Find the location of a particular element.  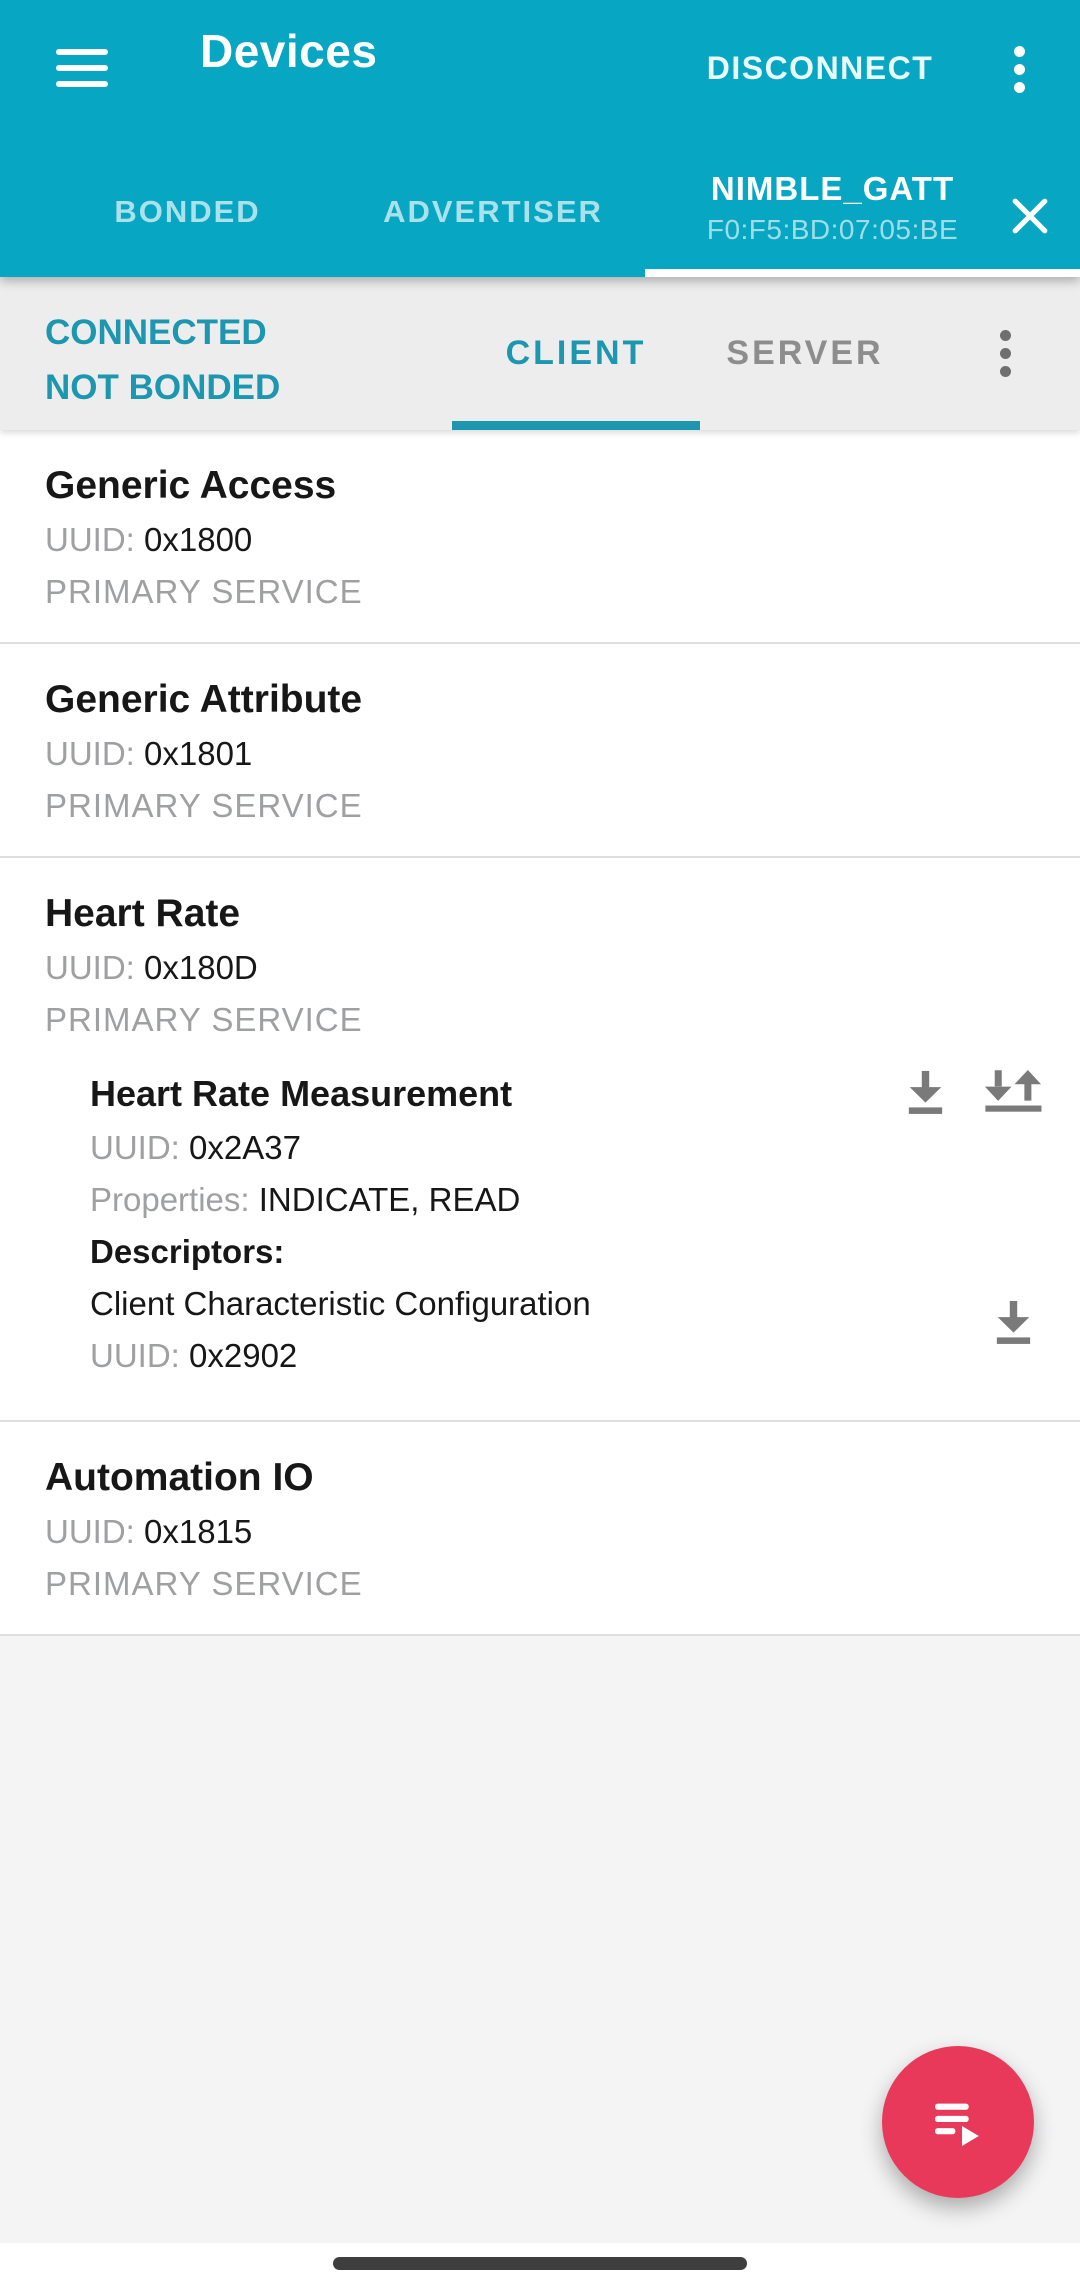

tab-server: SERVER is located at coordinates (805, 353).